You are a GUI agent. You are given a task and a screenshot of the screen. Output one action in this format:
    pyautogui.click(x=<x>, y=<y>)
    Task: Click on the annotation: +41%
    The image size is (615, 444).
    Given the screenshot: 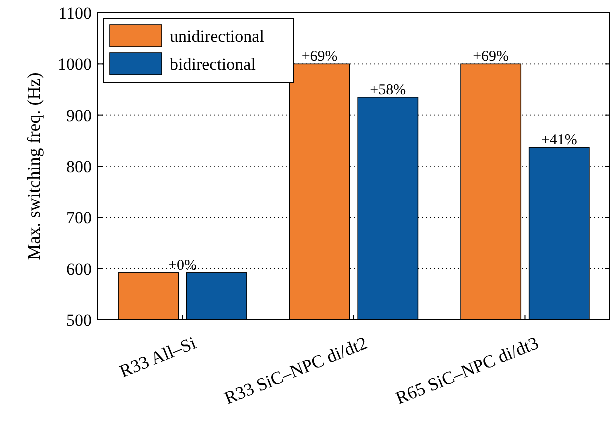 What is the action you would take?
    pyautogui.click(x=559, y=140)
    